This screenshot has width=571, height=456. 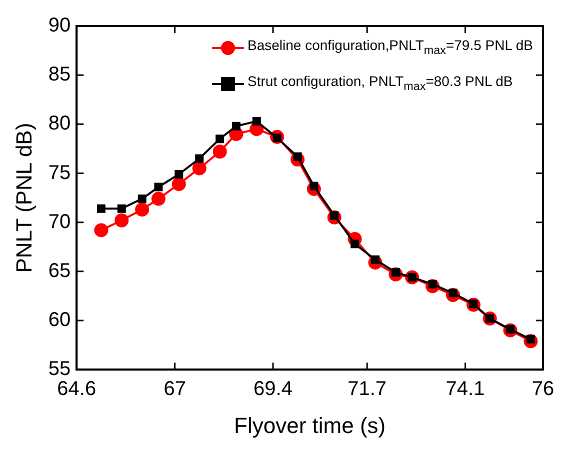 What do you see at coordinates (175, 389) in the screenshot?
I see `x-tick-label: 67` at bounding box center [175, 389].